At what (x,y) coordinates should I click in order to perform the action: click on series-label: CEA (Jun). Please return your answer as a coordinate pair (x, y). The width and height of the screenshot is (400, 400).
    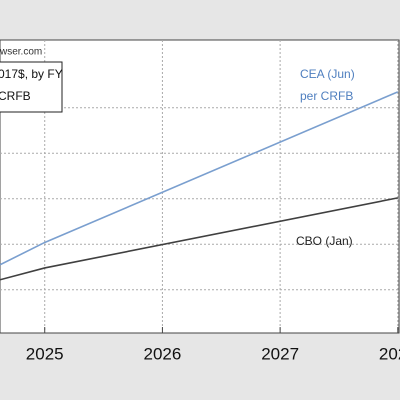
    Looking at the image, I should click on (327, 74).